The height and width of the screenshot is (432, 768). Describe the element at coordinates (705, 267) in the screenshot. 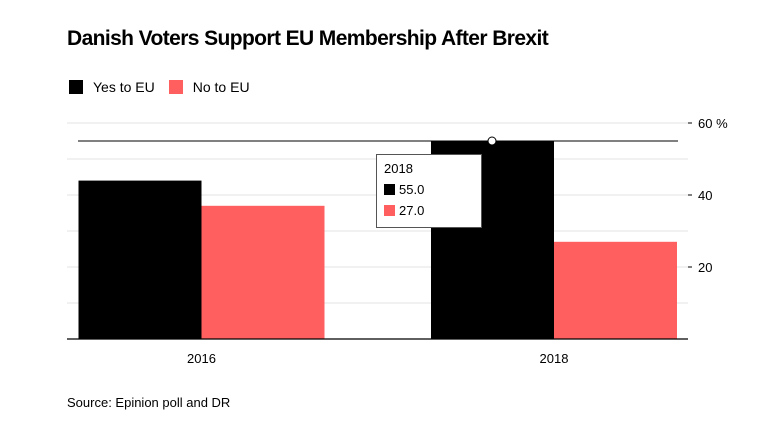

I see `y-tick-label: 20` at that location.